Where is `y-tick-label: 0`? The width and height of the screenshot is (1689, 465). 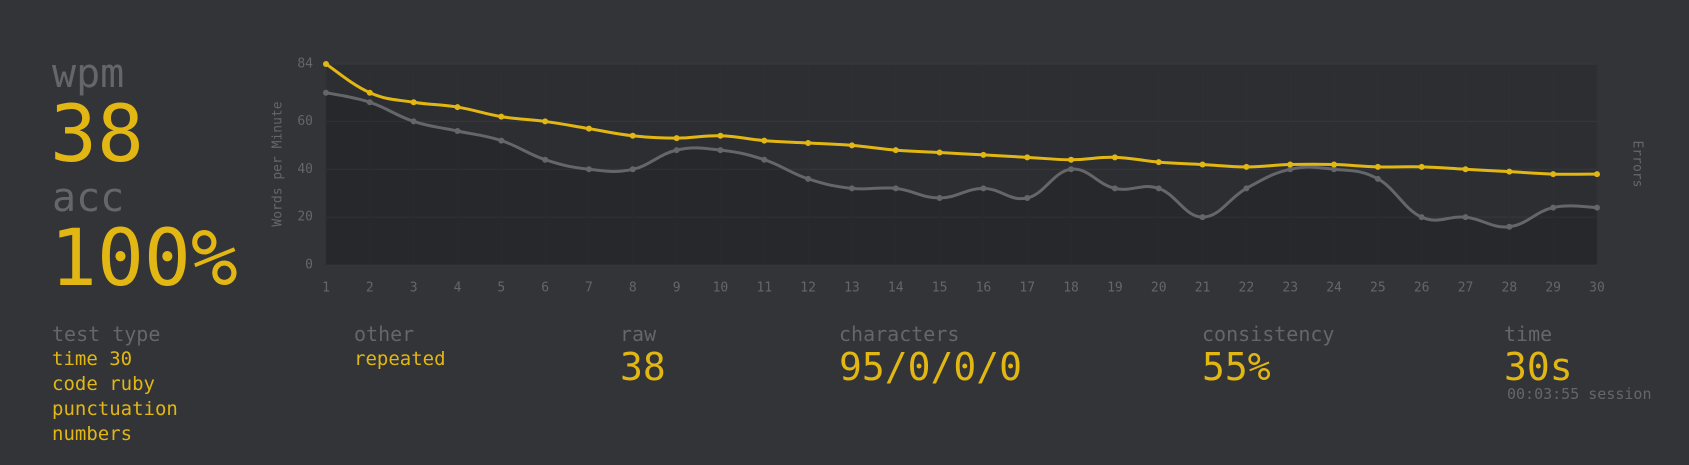 y-tick-label: 0 is located at coordinates (309, 265).